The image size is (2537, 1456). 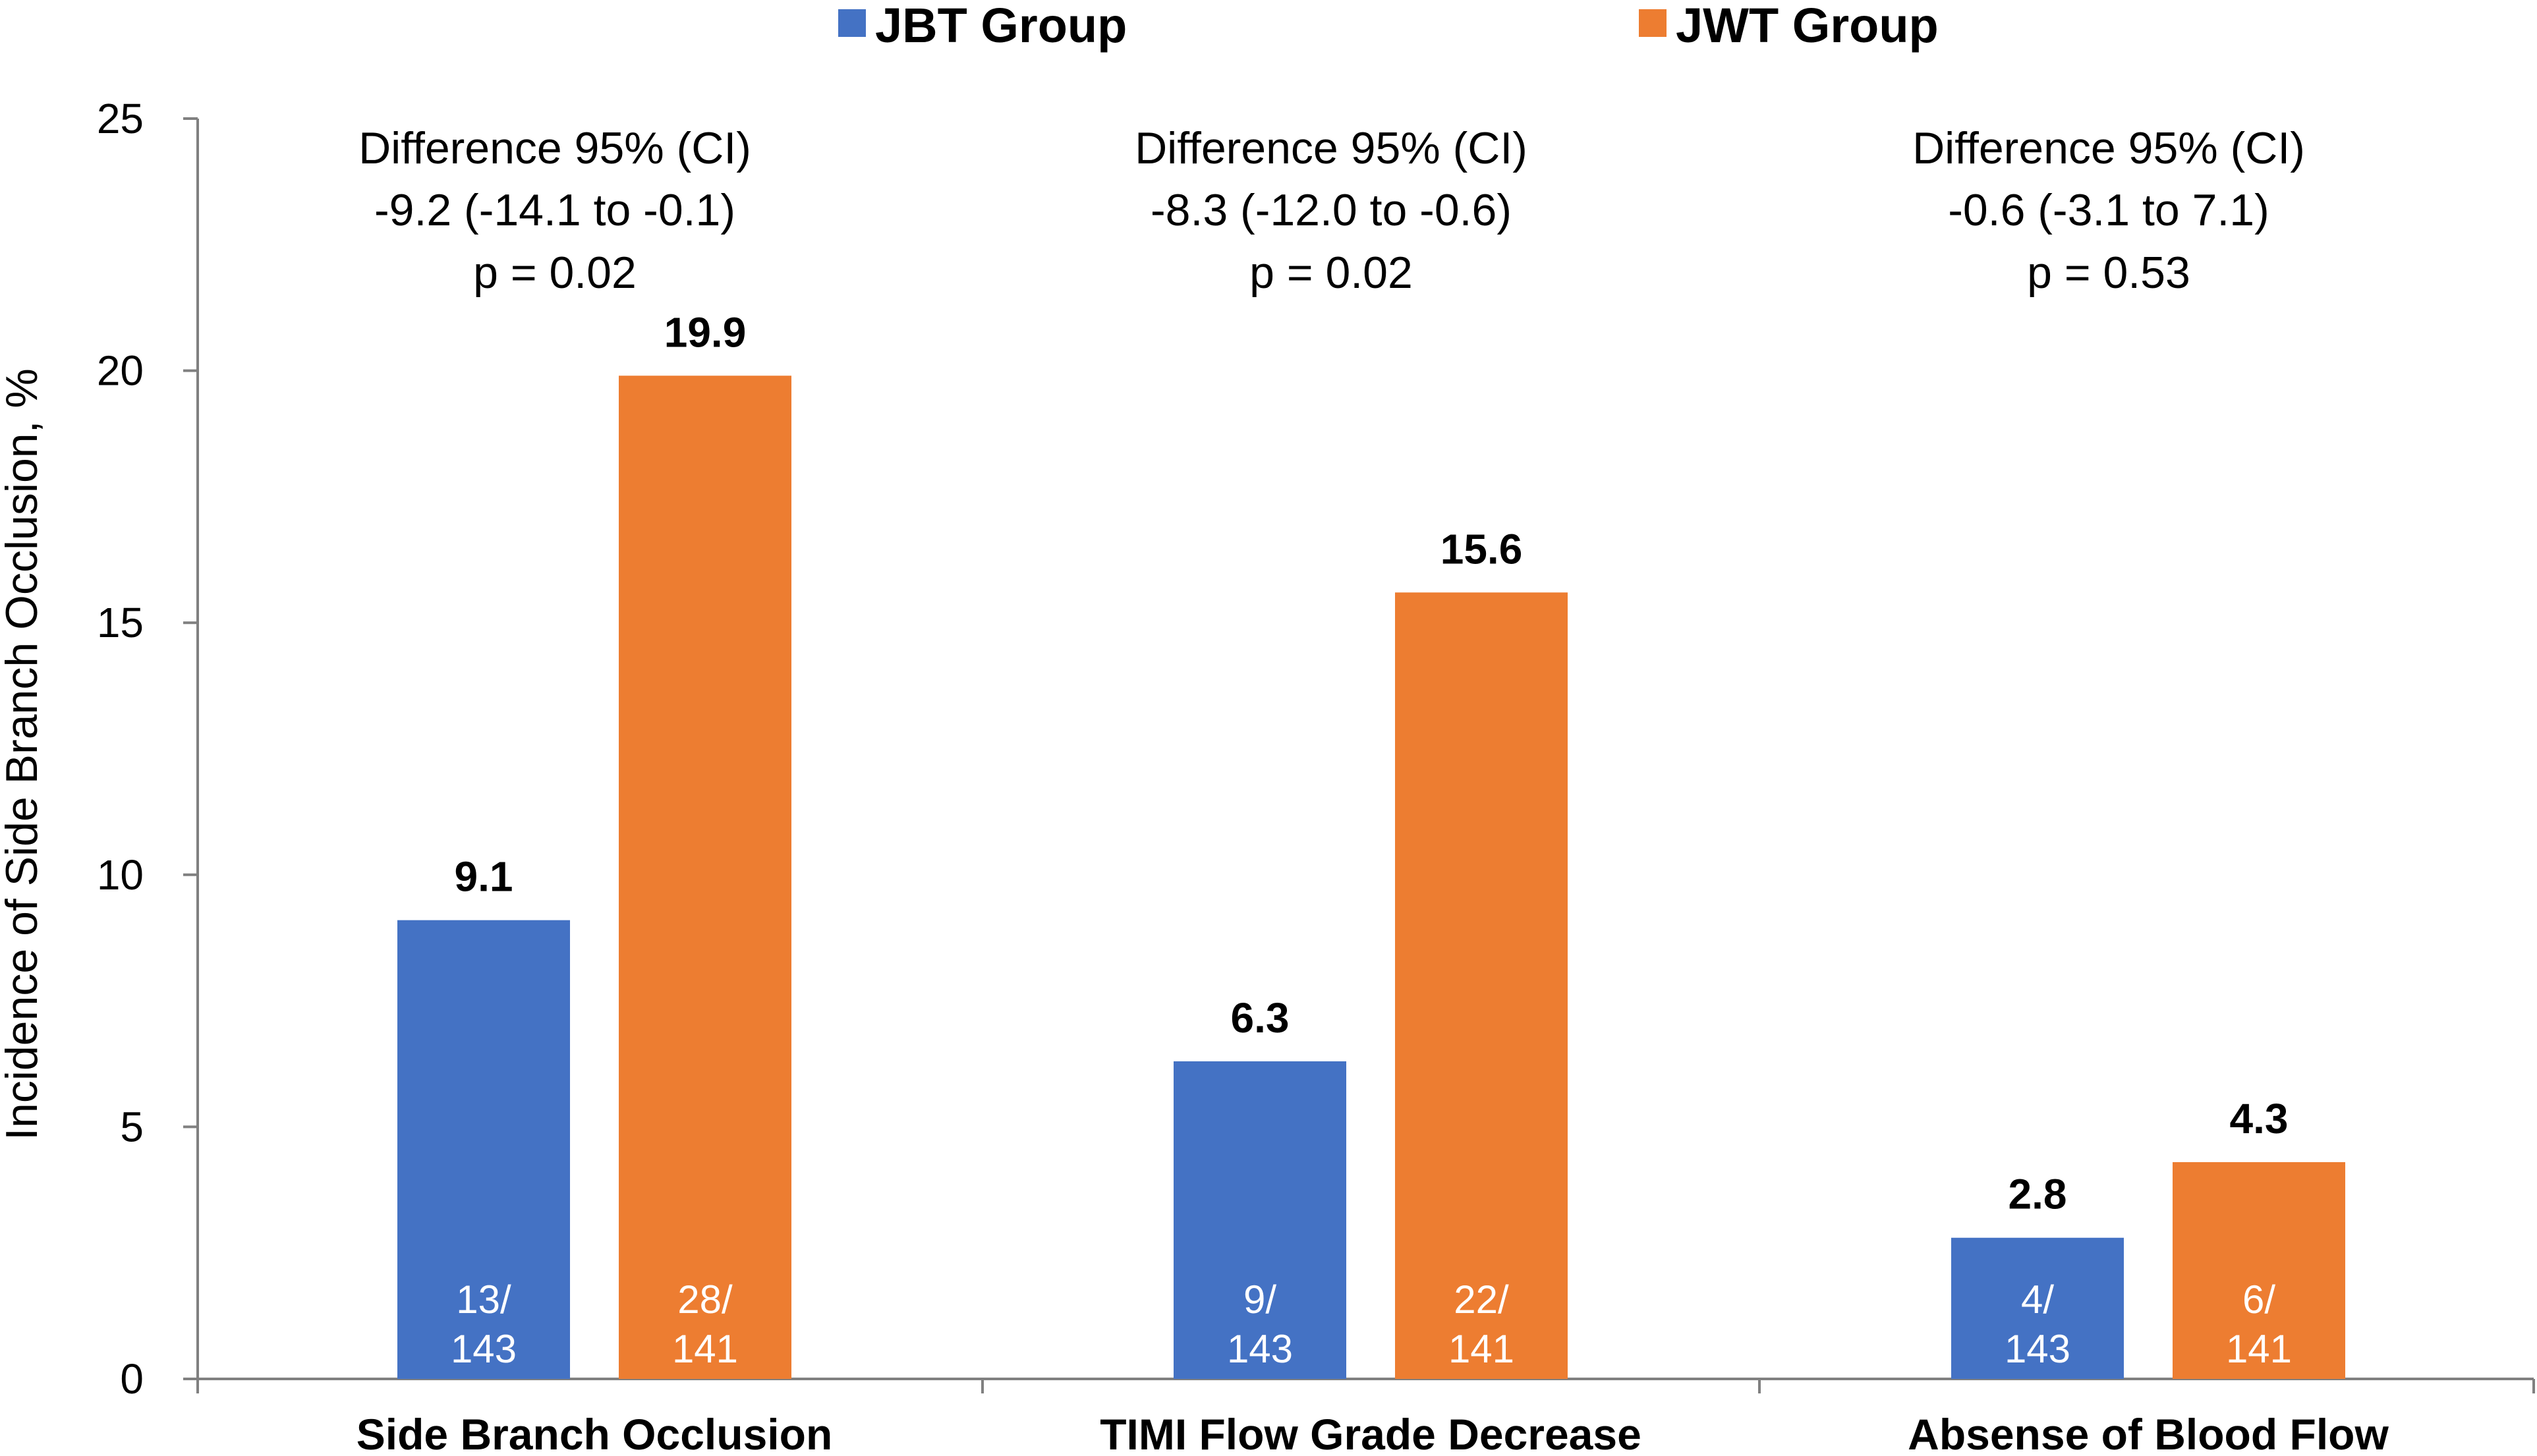 What do you see at coordinates (1001, 26) in the screenshot?
I see `legend-label-jbt: JBT Group` at bounding box center [1001, 26].